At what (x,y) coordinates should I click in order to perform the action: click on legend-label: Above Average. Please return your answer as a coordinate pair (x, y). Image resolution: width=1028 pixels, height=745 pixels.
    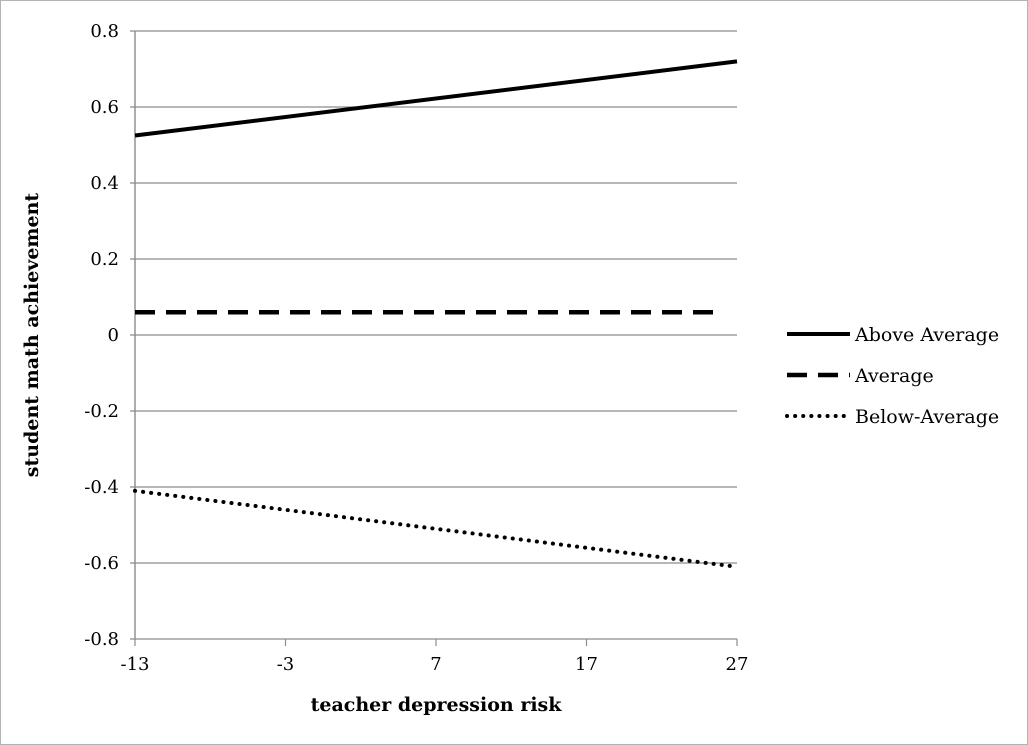
    Looking at the image, I should click on (926, 335).